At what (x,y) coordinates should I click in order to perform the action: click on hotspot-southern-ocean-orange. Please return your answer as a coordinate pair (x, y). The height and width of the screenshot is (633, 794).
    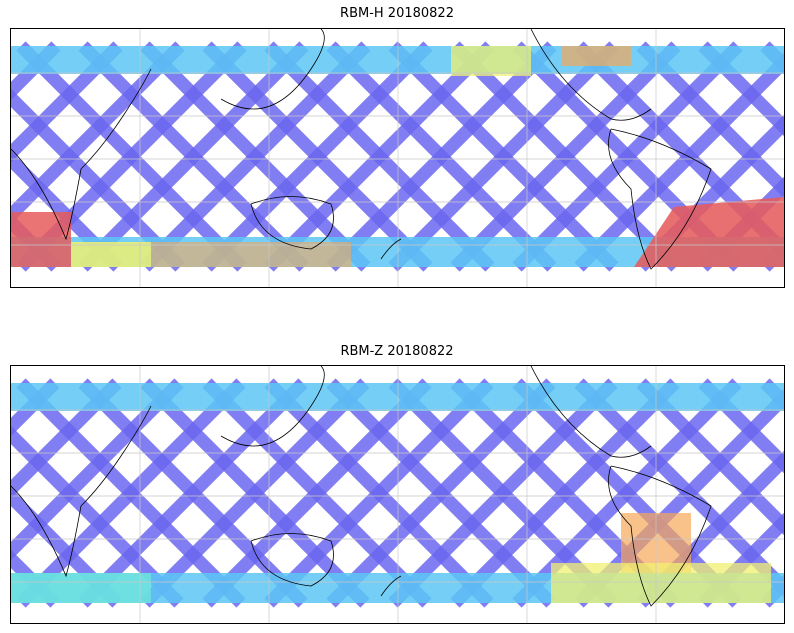
    Looking at the image, I should click on (251, 254).